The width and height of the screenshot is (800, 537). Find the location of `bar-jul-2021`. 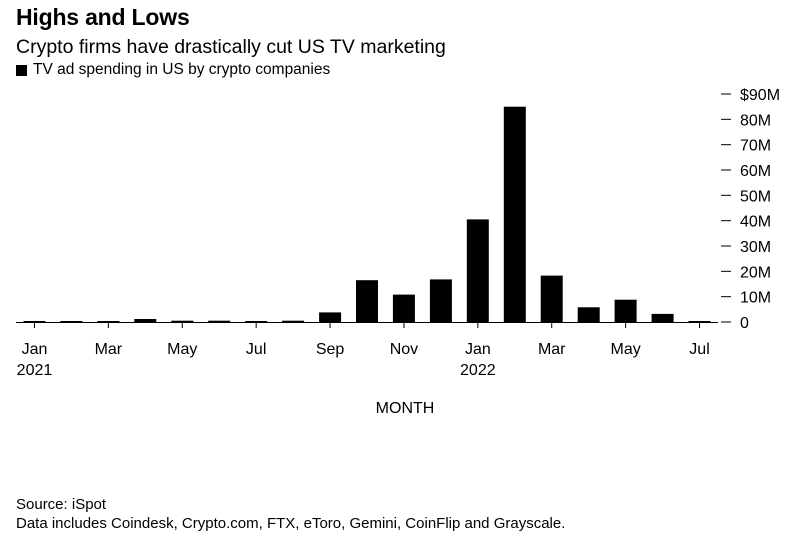

bar-jul-2021 is located at coordinates (256, 321).